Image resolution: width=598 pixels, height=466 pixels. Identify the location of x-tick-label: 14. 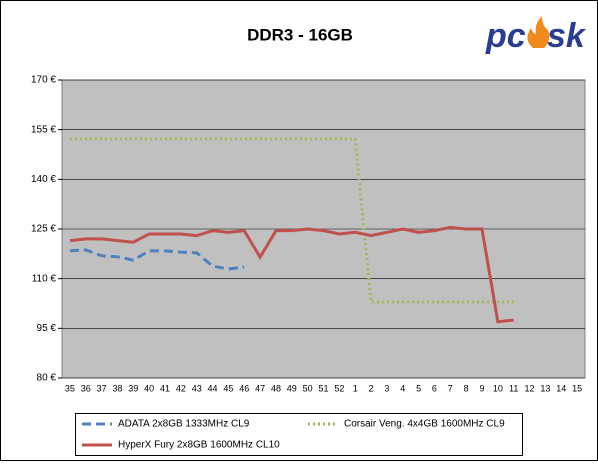
(561, 388).